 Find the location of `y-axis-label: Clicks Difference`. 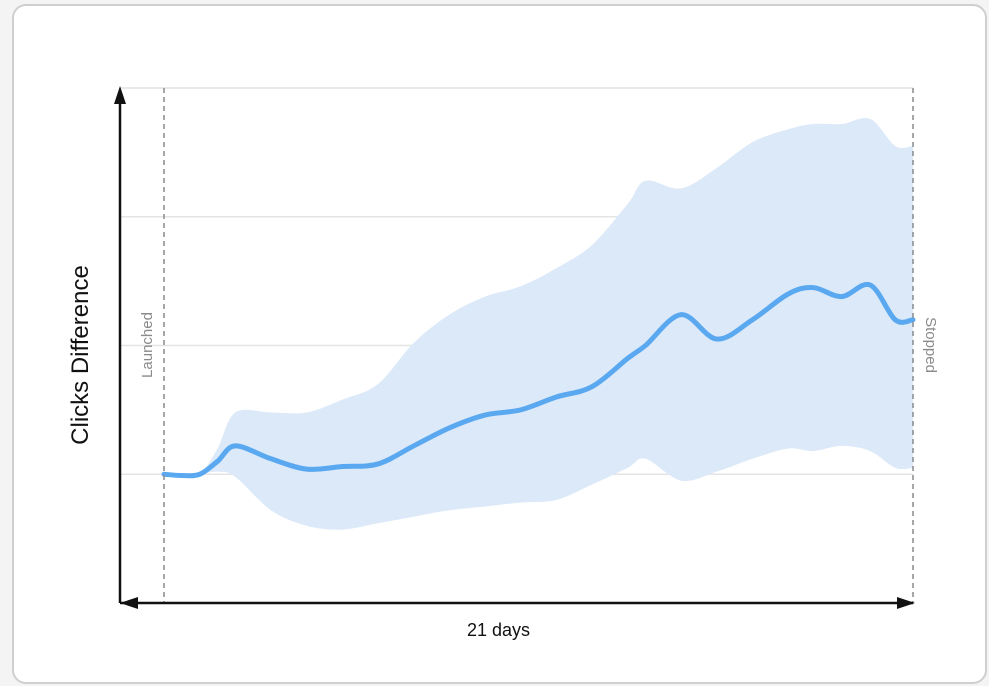

y-axis-label: Clicks Difference is located at coordinates (80, 355).